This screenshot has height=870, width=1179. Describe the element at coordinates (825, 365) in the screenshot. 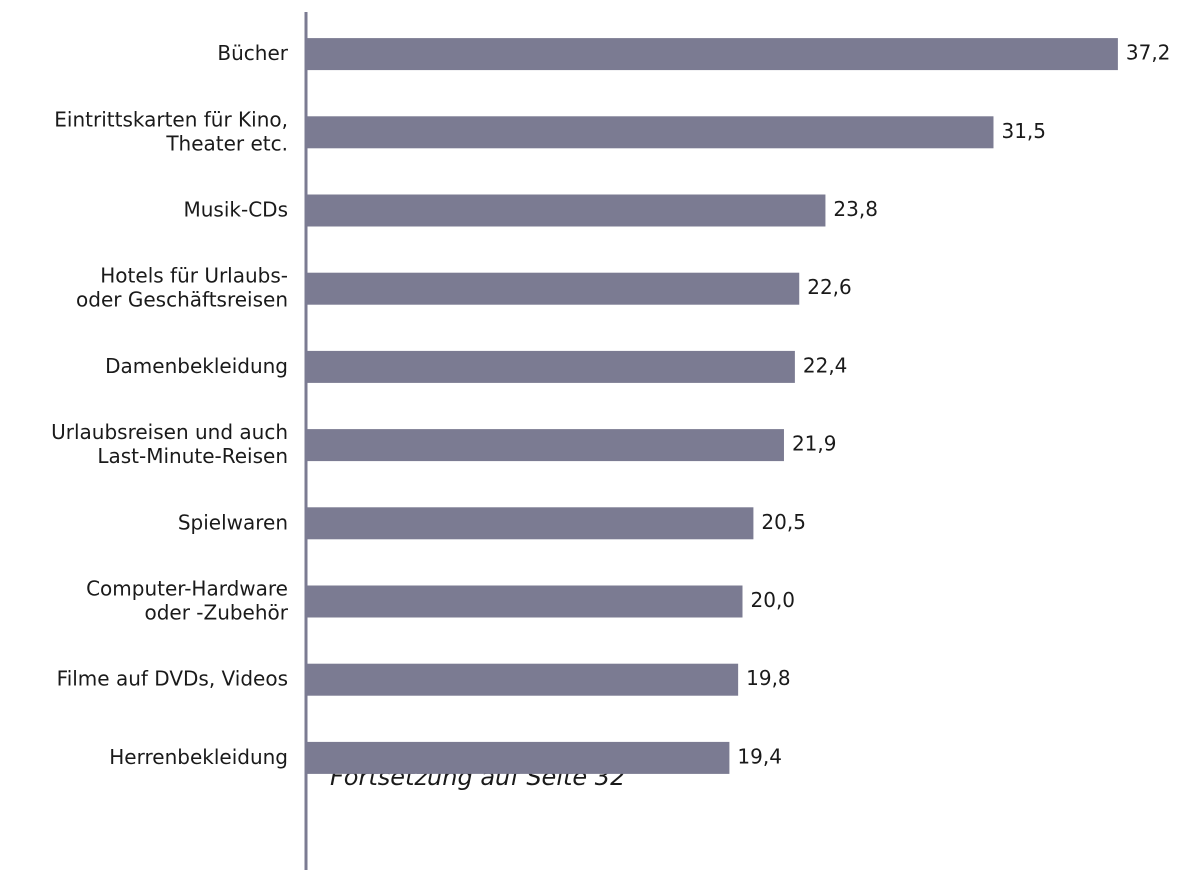

I see `value-label: 22,4` at that location.